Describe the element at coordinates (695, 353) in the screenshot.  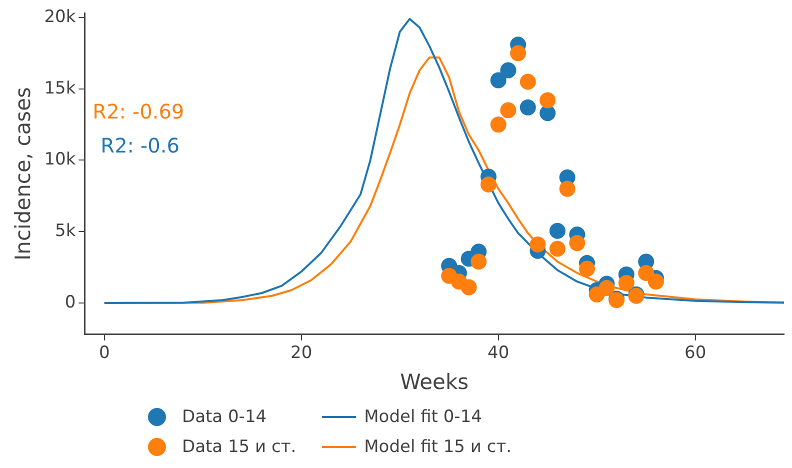
I see `x-tick-label: 60` at that location.